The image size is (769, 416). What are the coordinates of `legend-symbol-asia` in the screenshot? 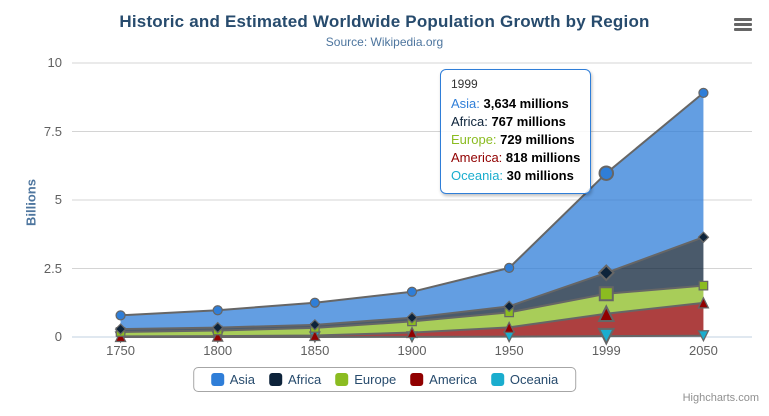 It's located at (217, 379).